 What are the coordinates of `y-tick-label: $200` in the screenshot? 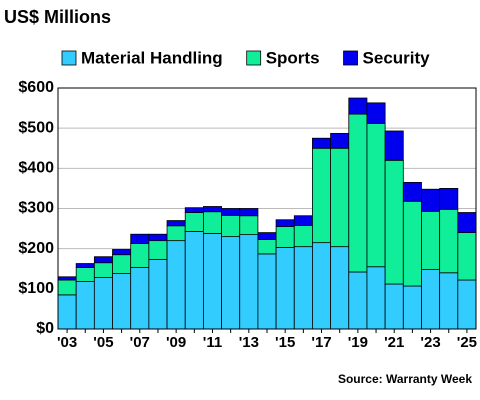 It's located at (36, 248).